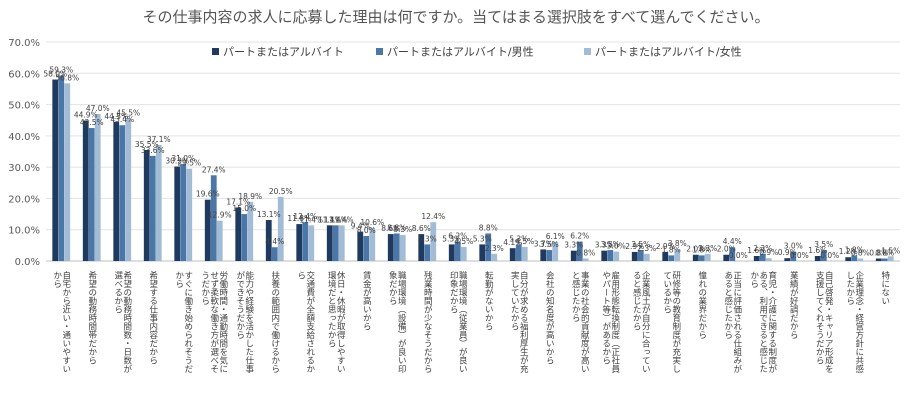 The image size is (913, 402). I want to click on data-label: 2.0%, so click(695, 249).